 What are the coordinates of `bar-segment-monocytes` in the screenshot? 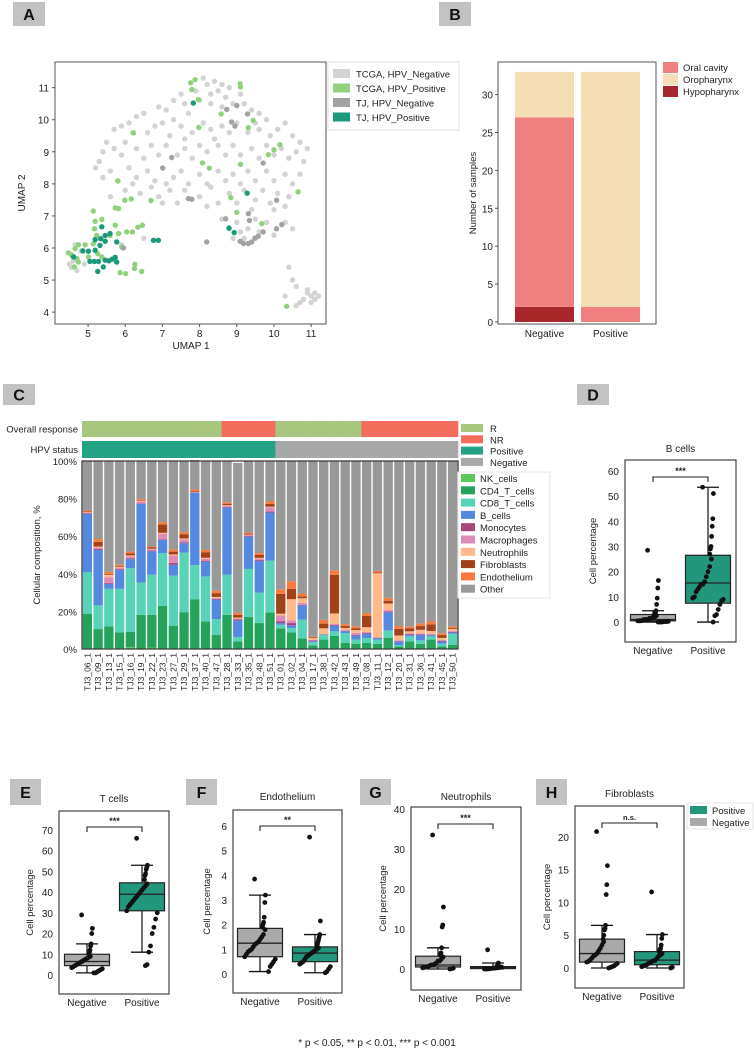 It's located at (409, 635).